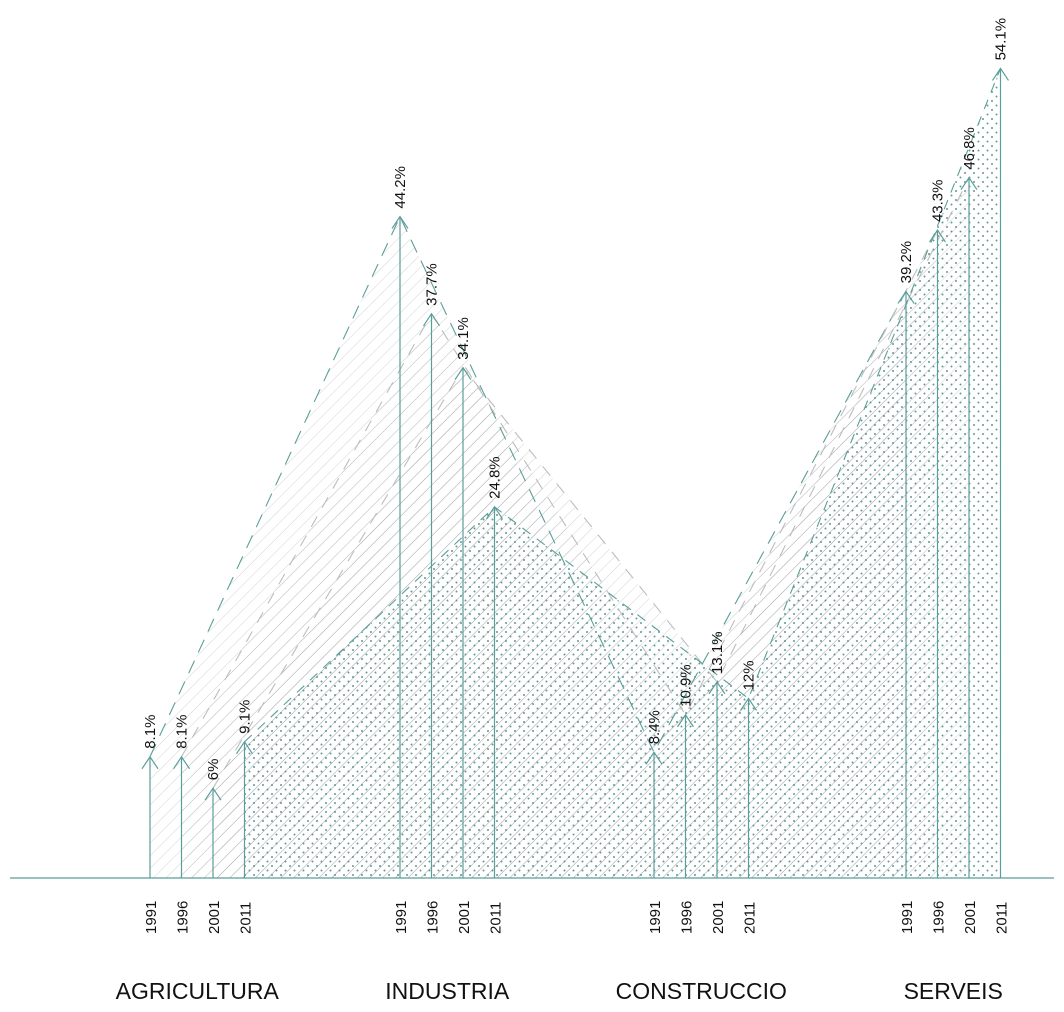  Describe the element at coordinates (495, 477) in the screenshot. I see `value-label: 24.8%` at that location.